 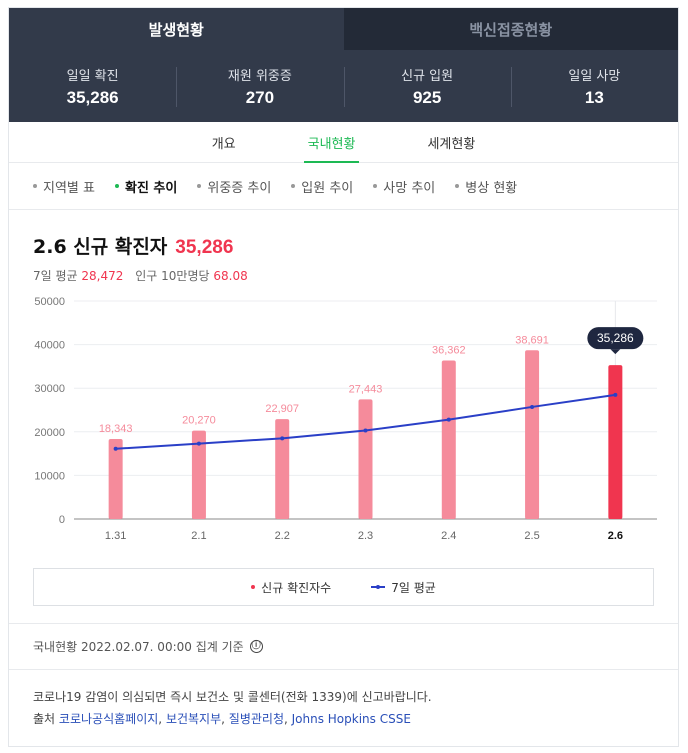 What do you see at coordinates (239, 188) in the screenshot?
I see `filter-label: 위중증 추이` at bounding box center [239, 188].